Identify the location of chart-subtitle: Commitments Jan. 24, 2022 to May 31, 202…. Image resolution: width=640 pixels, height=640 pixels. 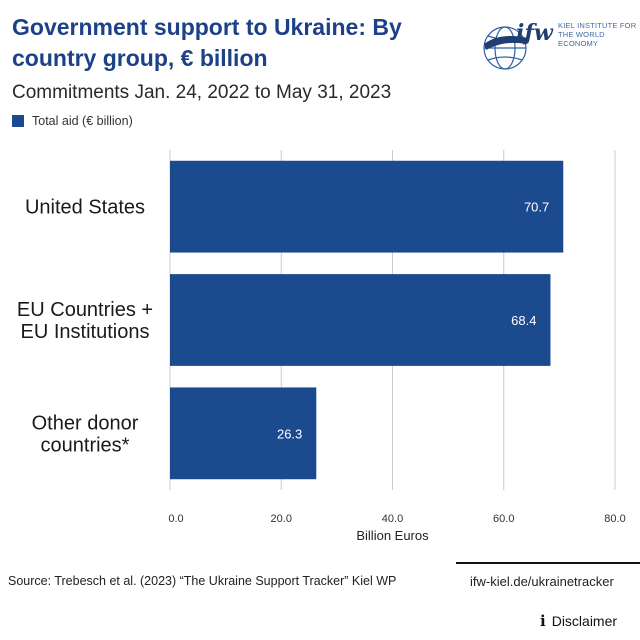
(202, 92).